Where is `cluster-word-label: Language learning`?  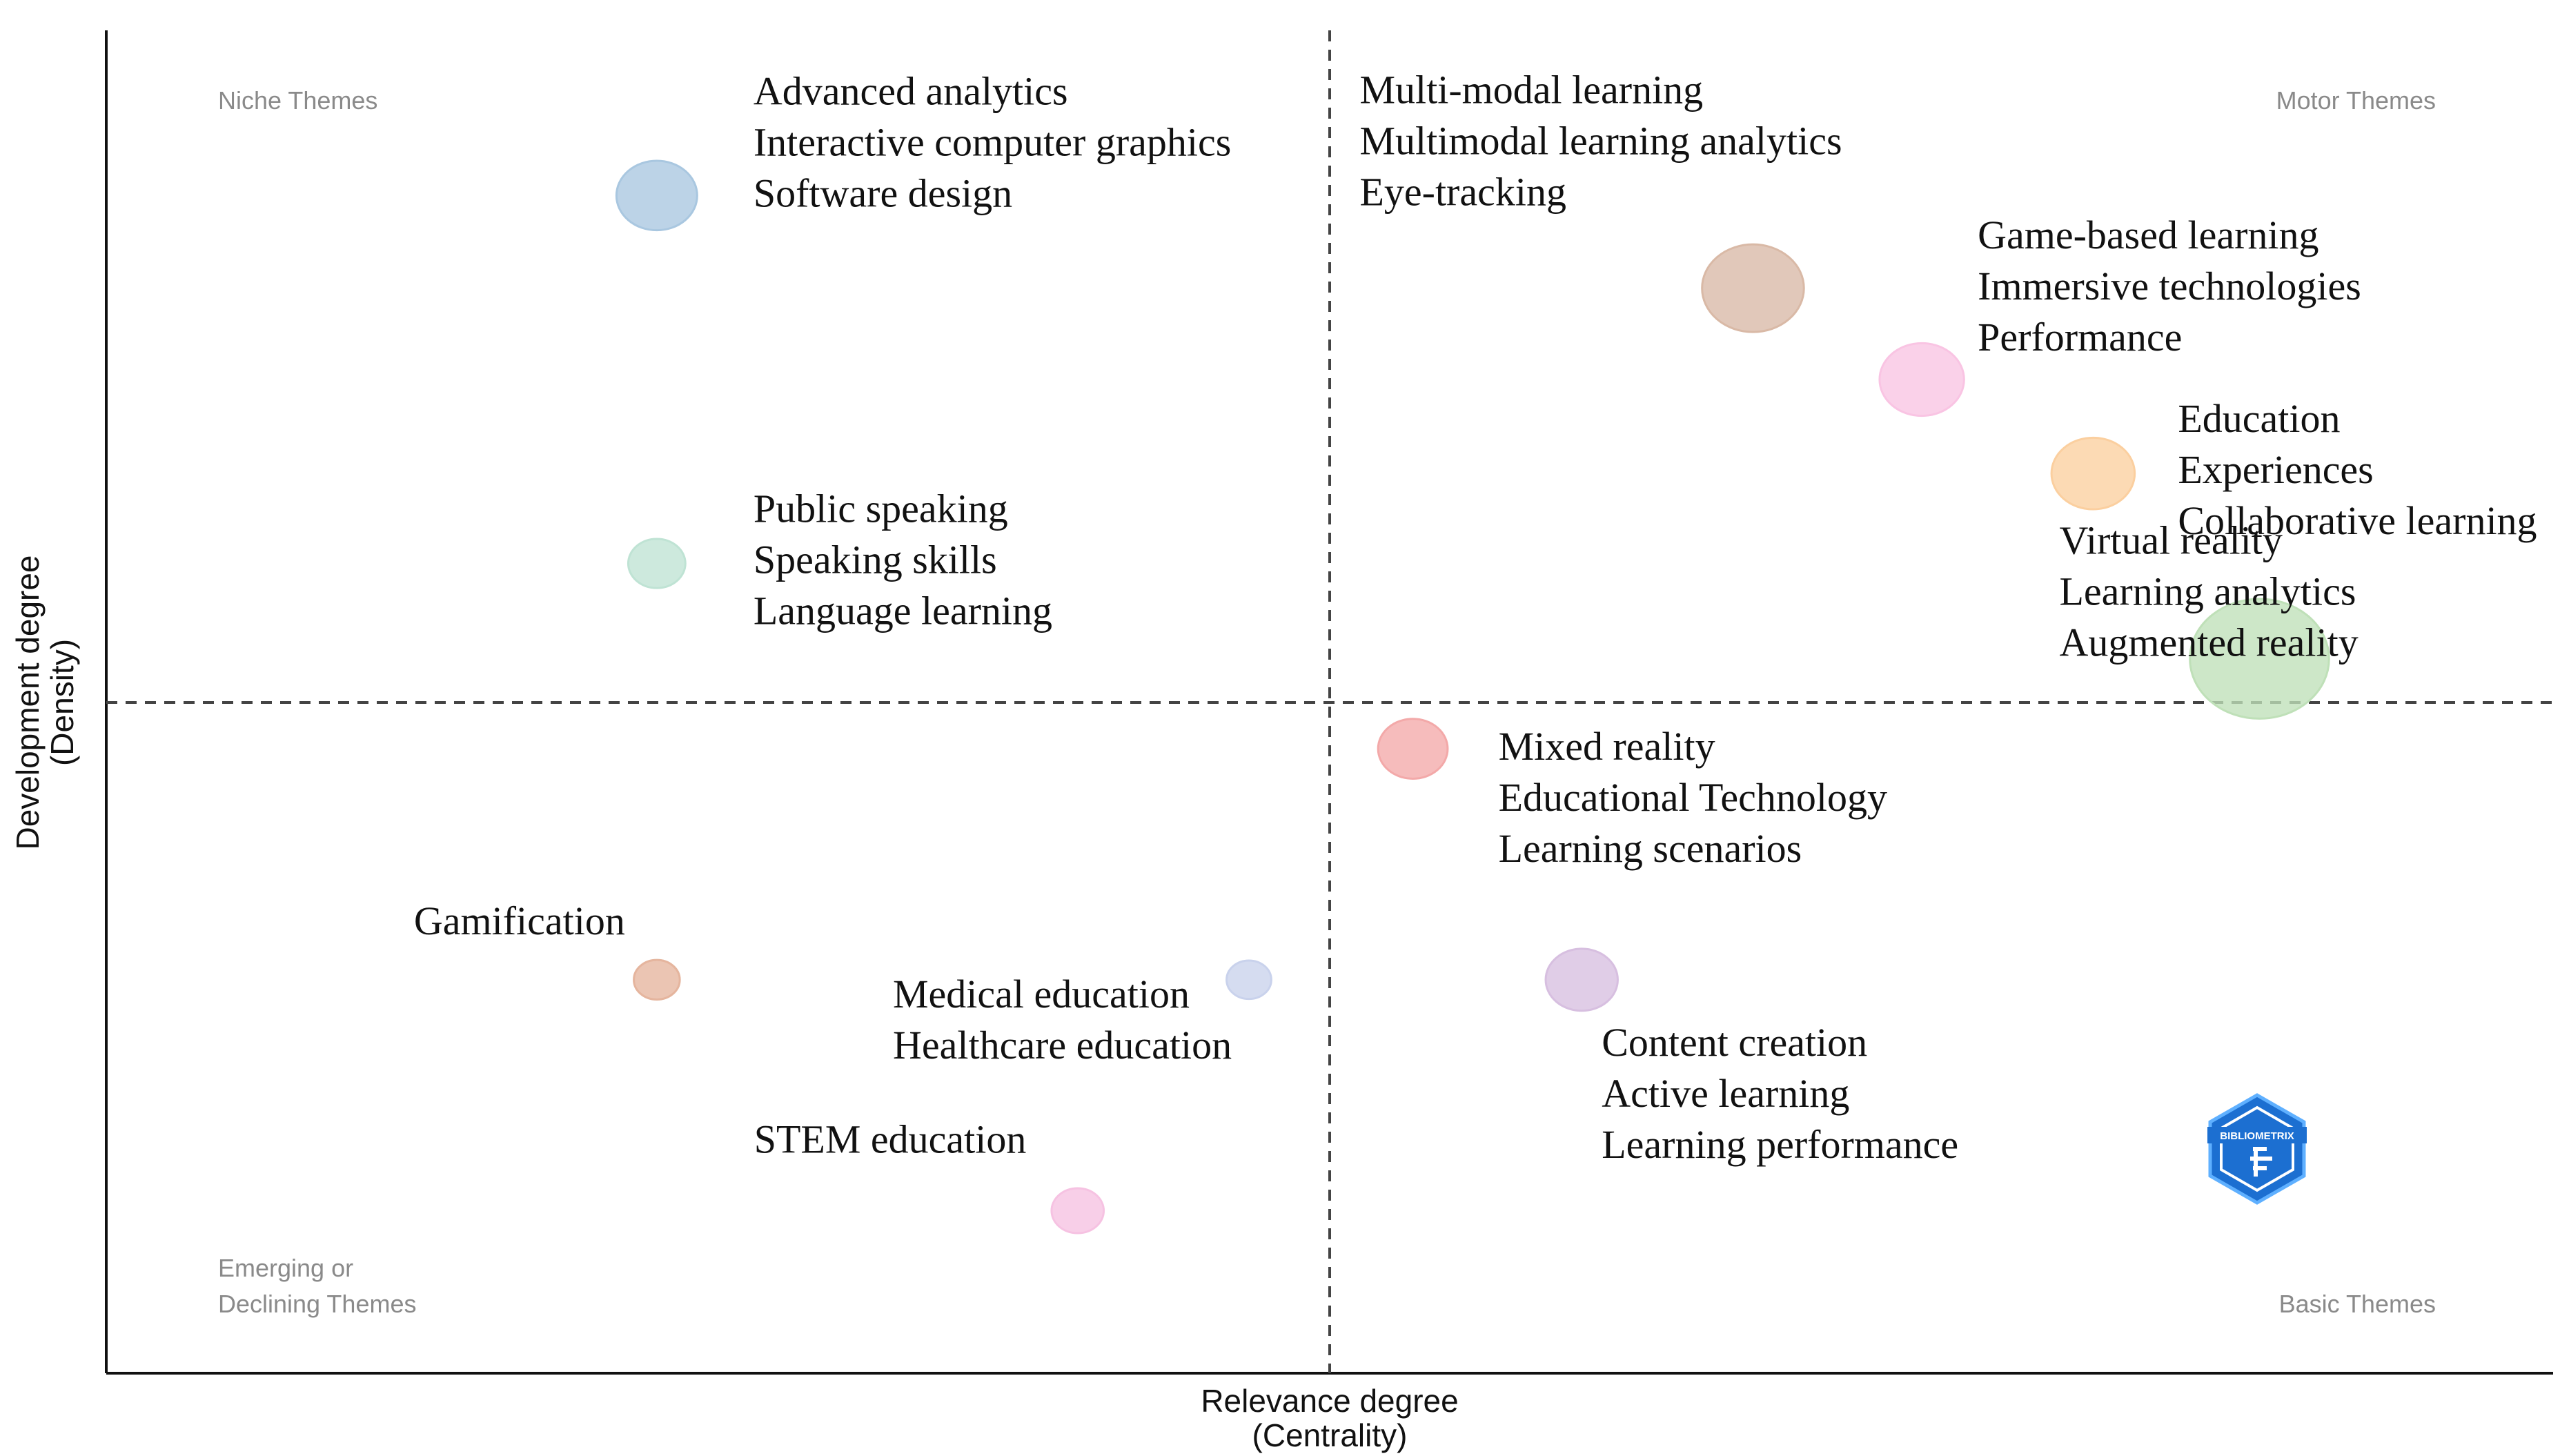 cluster-word-label: Language learning is located at coordinates (903, 611).